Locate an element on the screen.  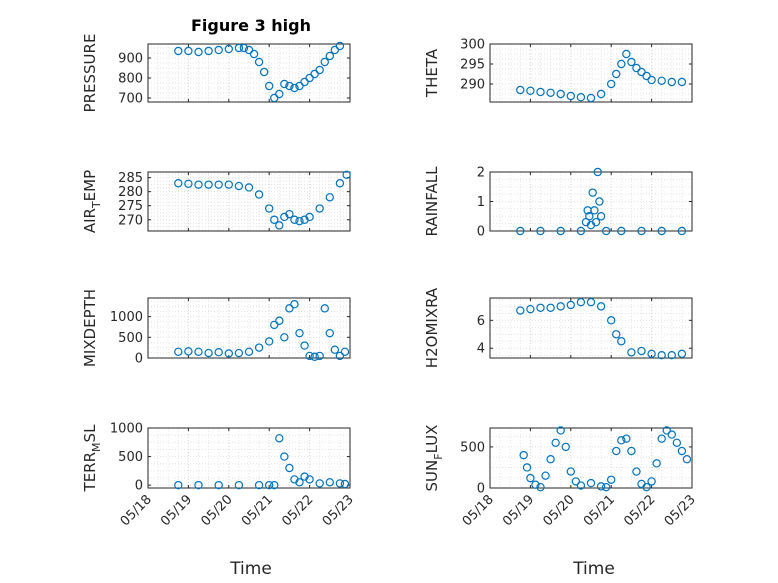
x-tick-label: 05/19 is located at coordinates (518, 510).